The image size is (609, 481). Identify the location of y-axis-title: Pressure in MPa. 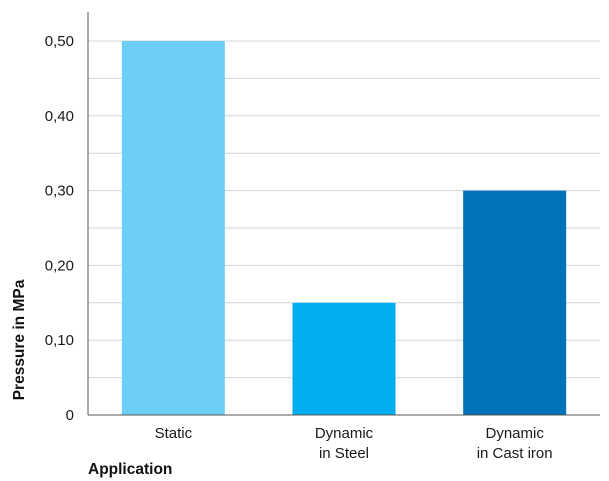
(19, 339).